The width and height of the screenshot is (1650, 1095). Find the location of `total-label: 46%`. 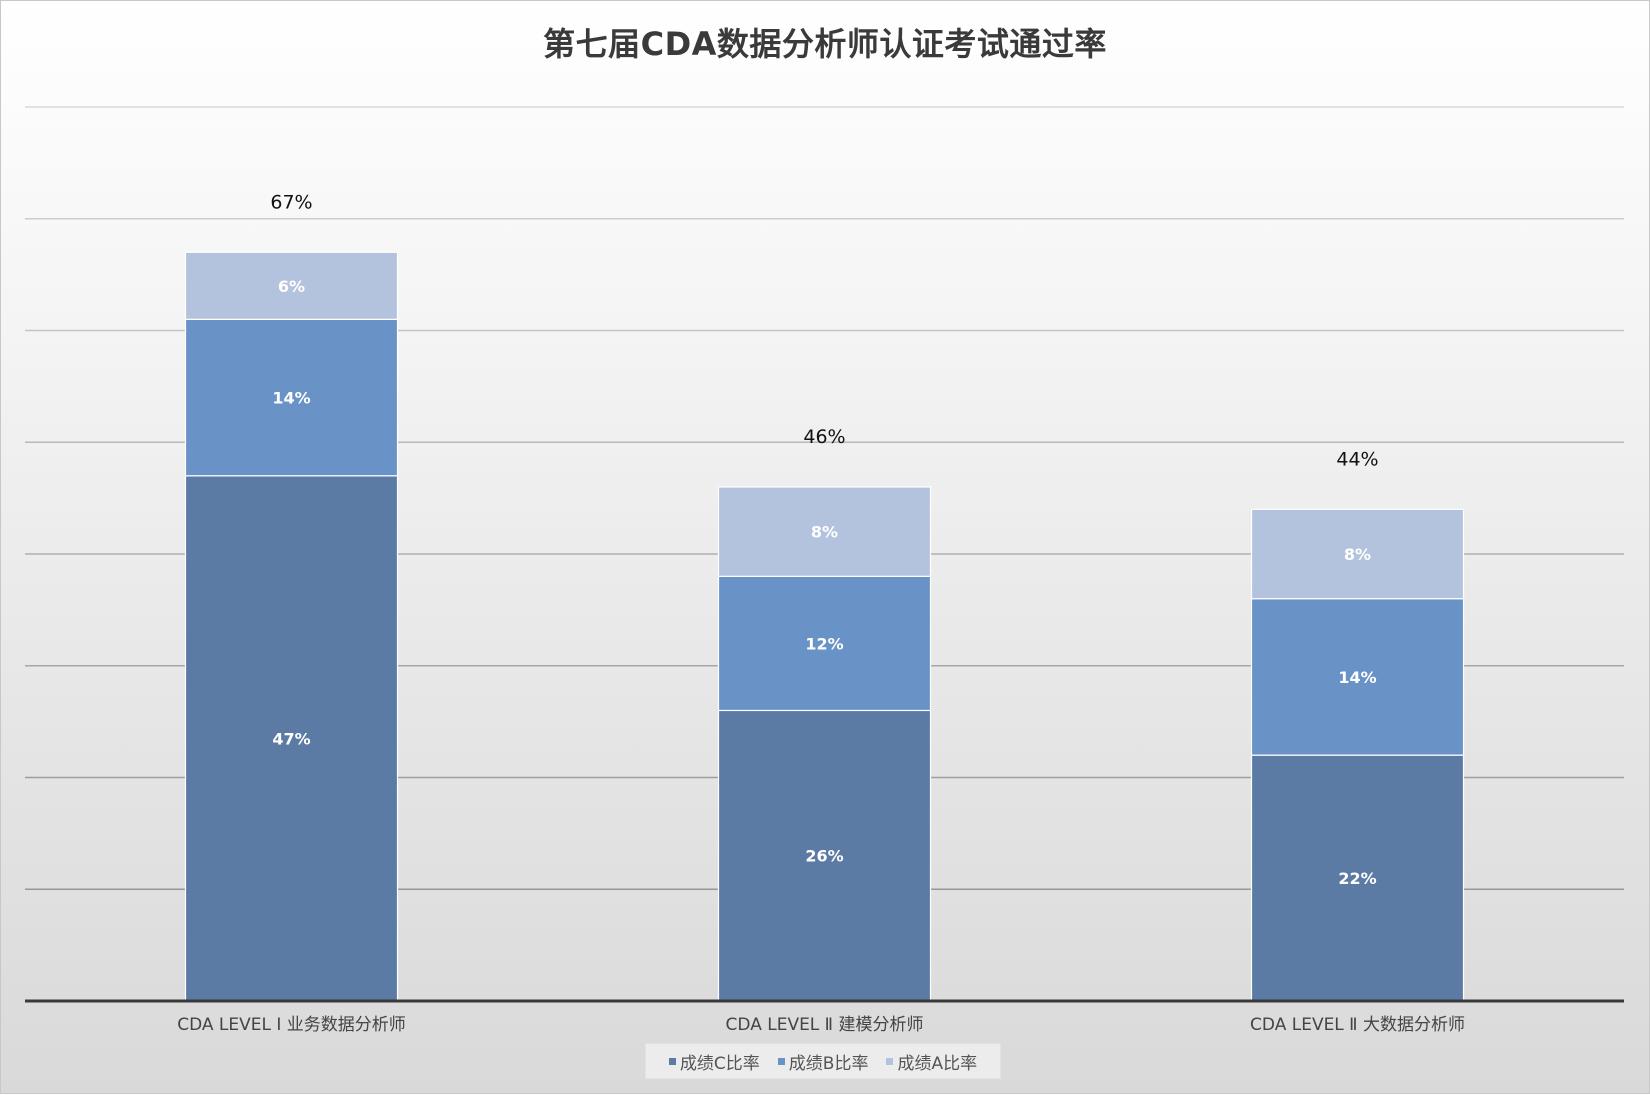

total-label: 46% is located at coordinates (824, 437).